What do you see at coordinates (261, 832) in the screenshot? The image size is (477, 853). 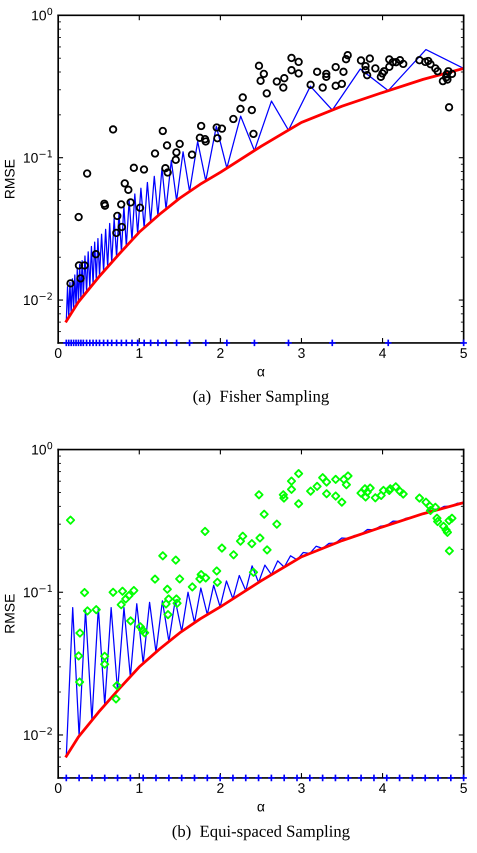 I see `text: (b) Equi-spaced Sampling` at bounding box center [261, 832].